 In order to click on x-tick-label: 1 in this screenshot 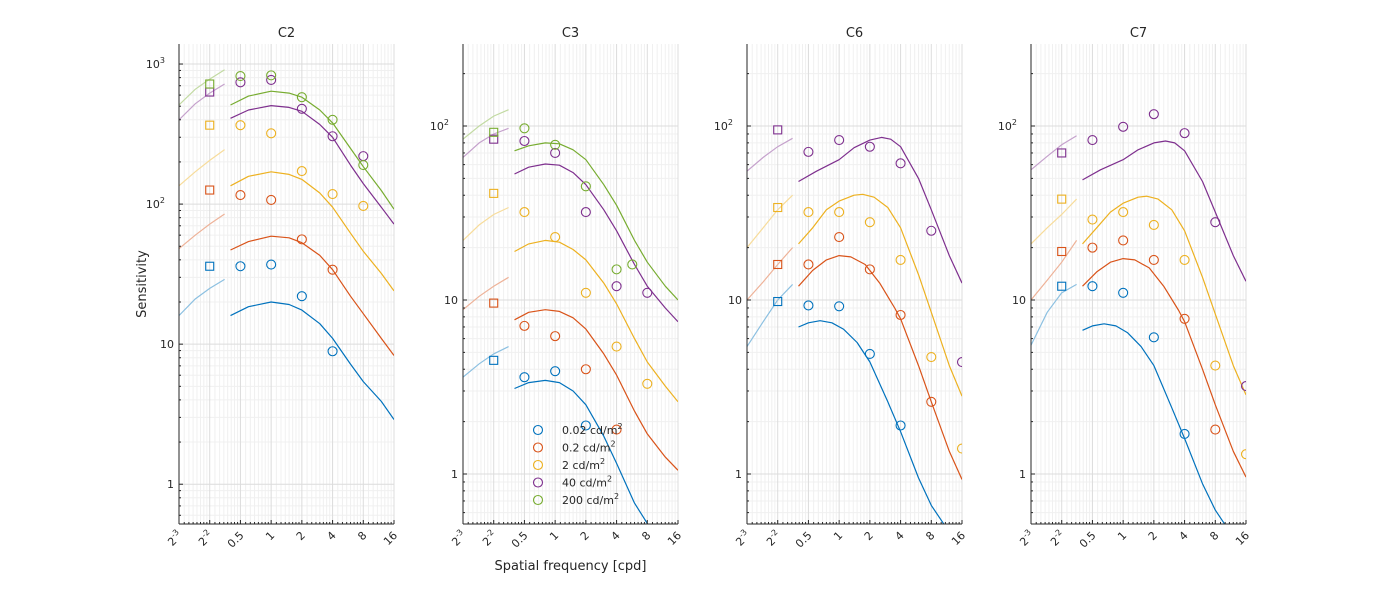, I will do `click(838, 536)`.